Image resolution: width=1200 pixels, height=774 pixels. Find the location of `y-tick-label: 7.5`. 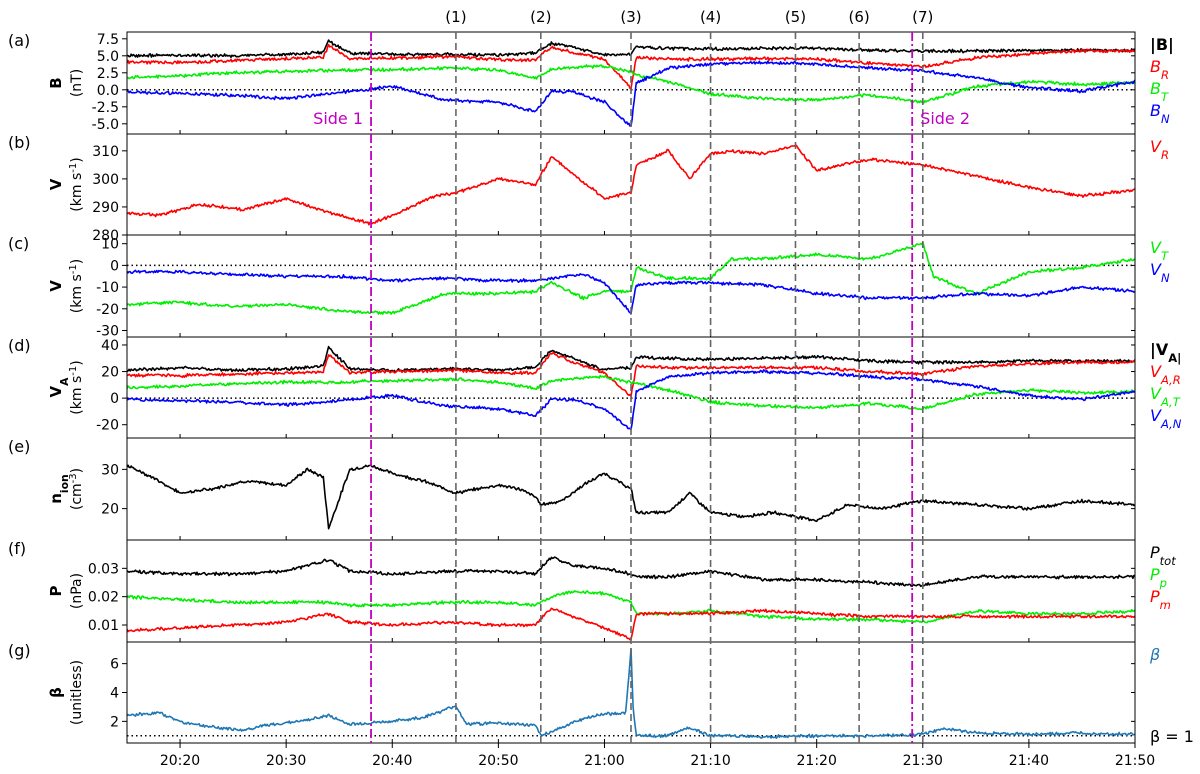

y-tick-label: 7.5 is located at coordinates (108, 40).